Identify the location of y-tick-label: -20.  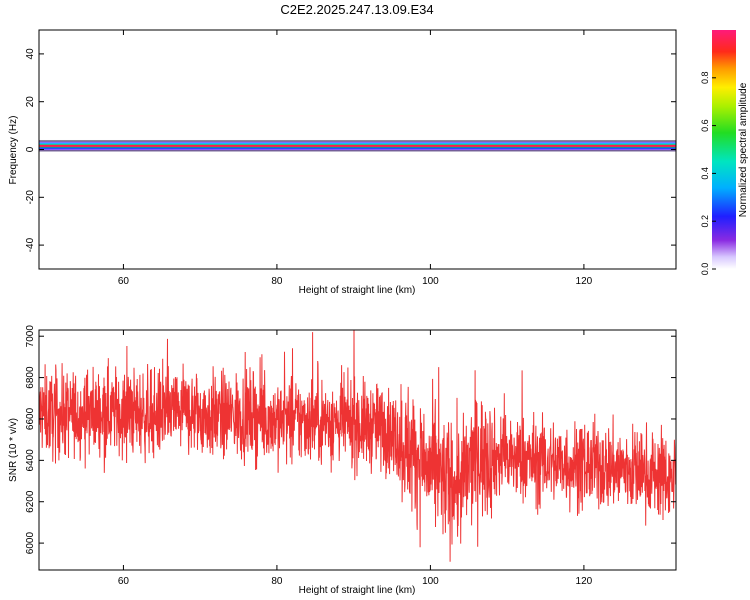
(30, 197).